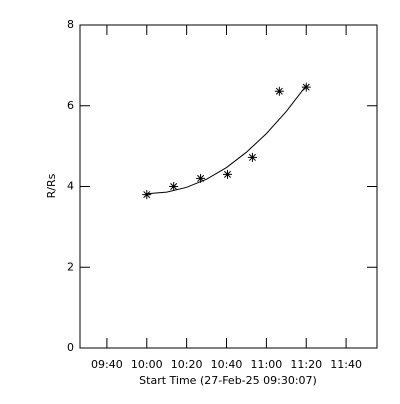 This screenshot has width=400, height=404. Describe the element at coordinates (346, 364) in the screenshot. I see `x-tick-label: 11:40` at that location.